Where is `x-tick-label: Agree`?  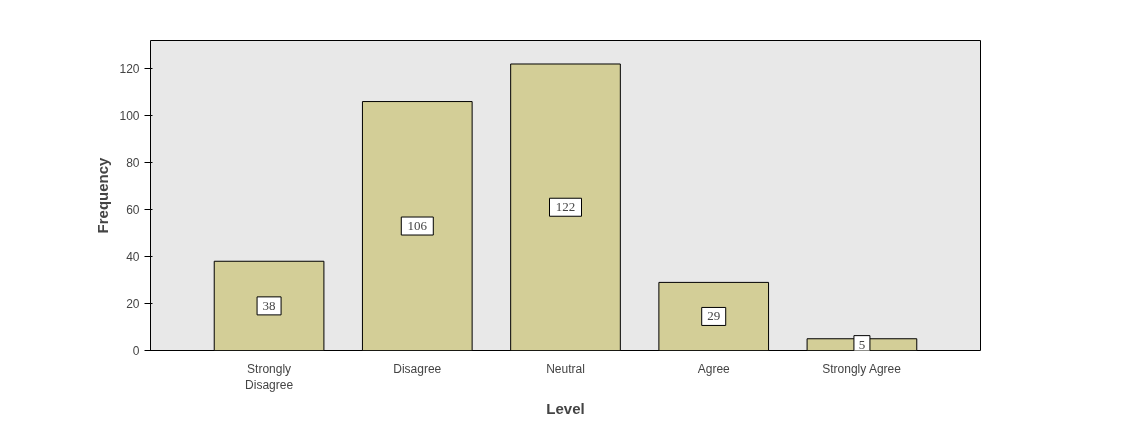
x-tick-label: Agree is located at coordinates (714, 368).